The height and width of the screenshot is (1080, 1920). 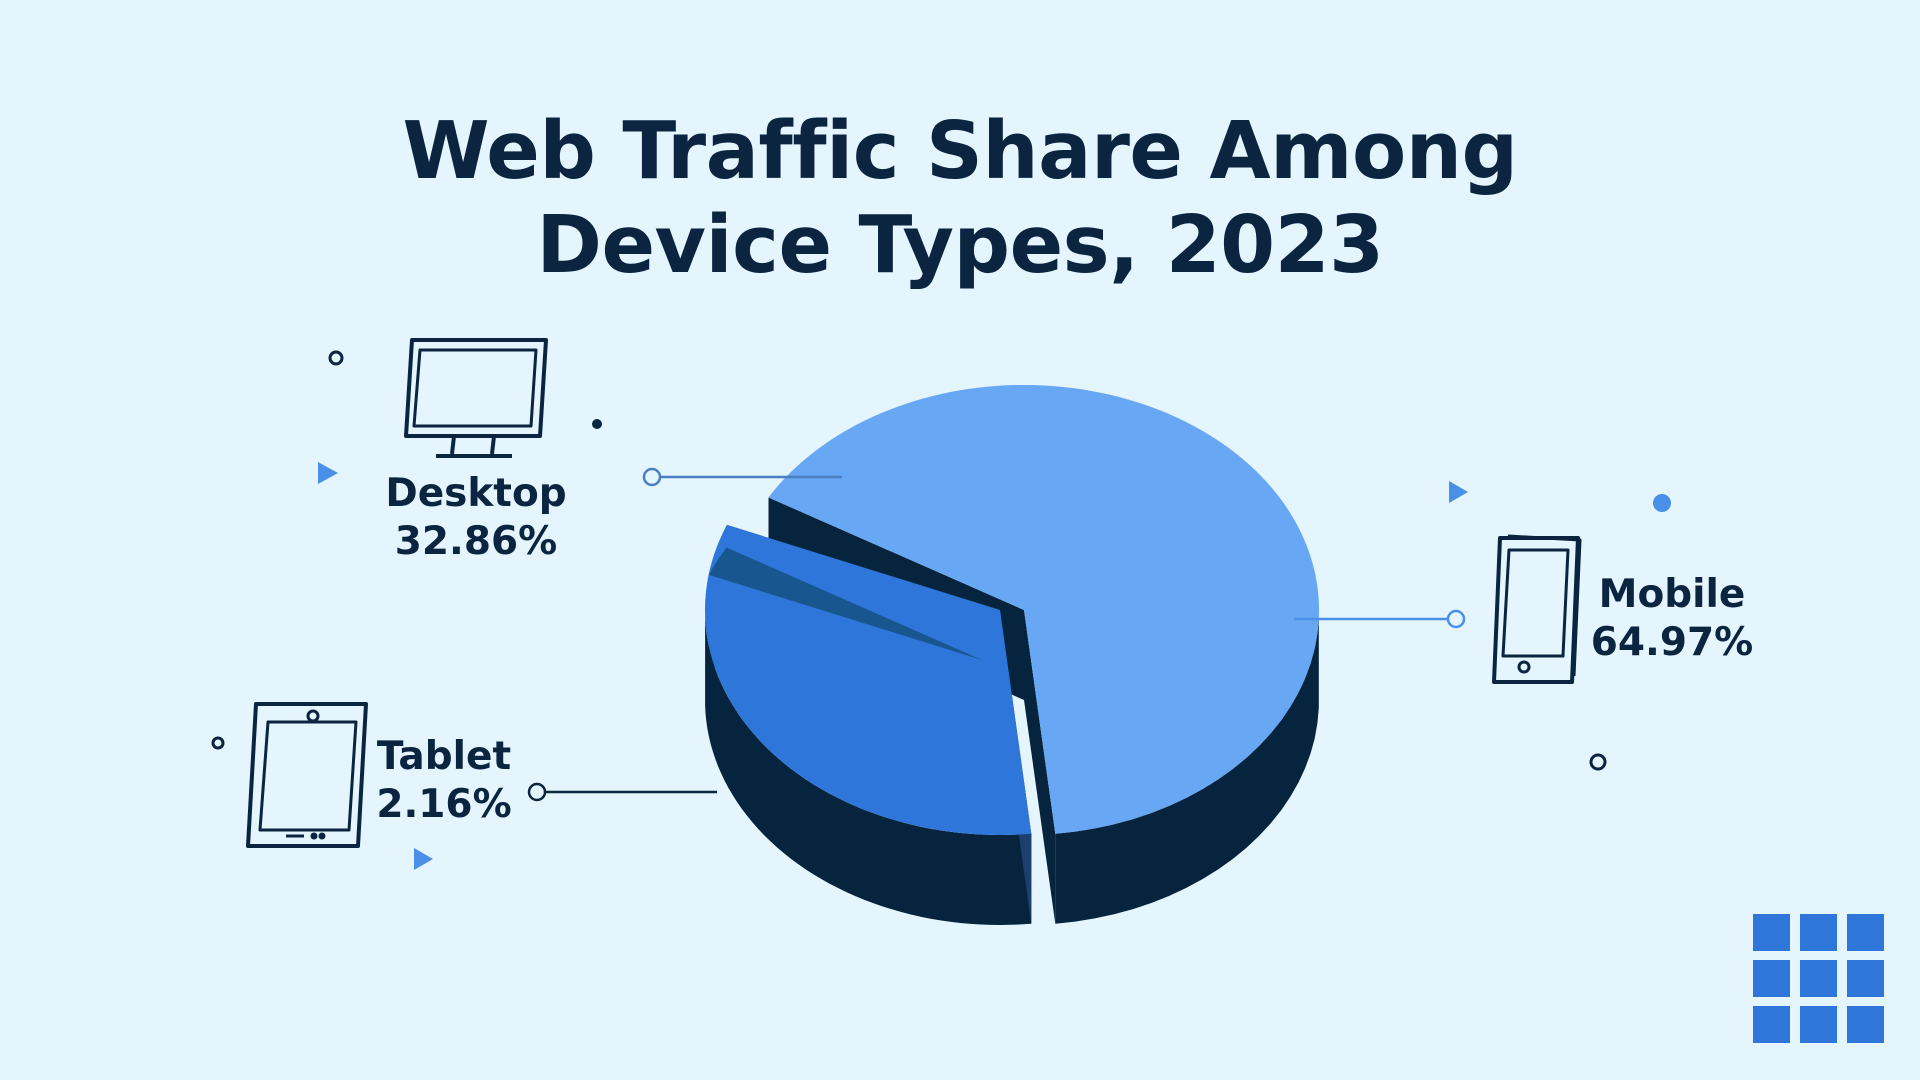 What do you see at coordinates (476, 541) in the screenshot?
I see `label-desktop-value: 32.86%` at bounding box center [476, 541].